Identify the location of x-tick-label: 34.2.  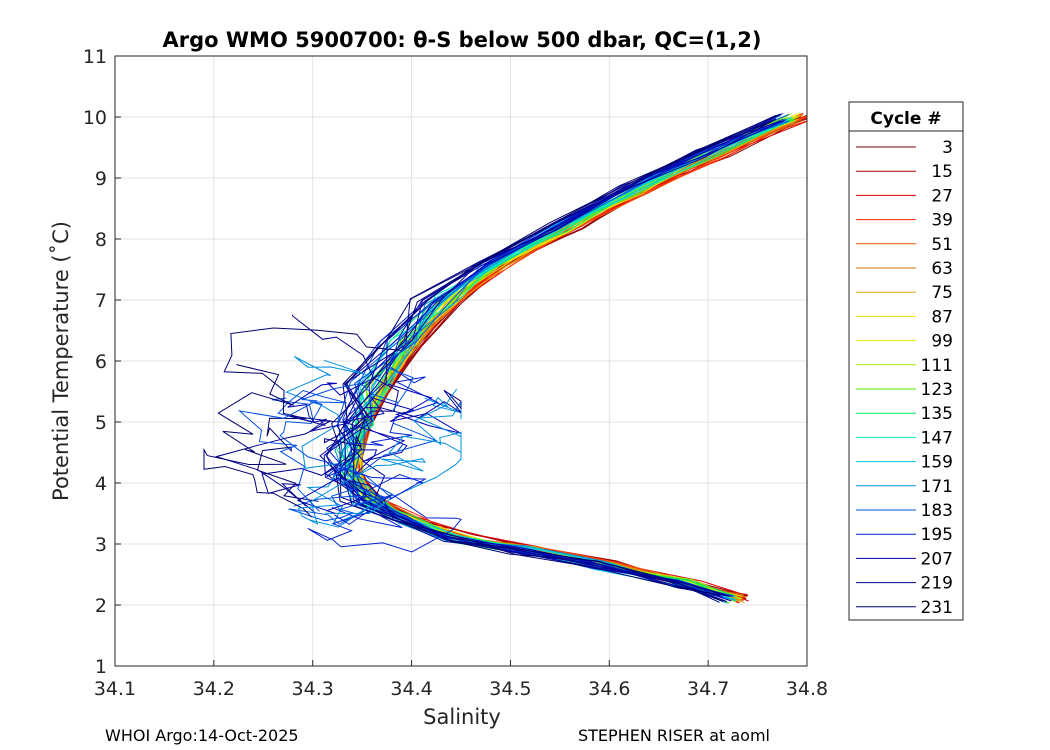
(214, 689).